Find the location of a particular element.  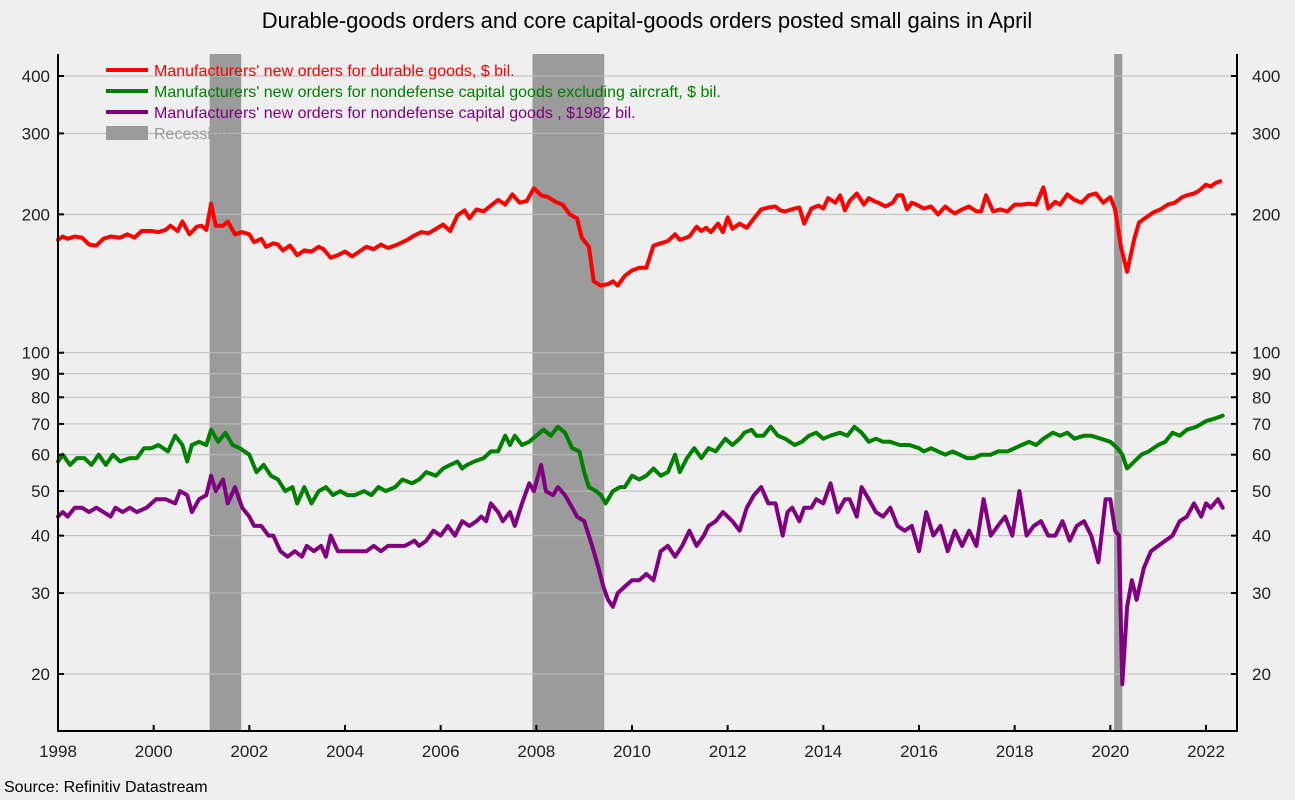

y-tick-label-right: 300 is located at coordinates (1266, 133).